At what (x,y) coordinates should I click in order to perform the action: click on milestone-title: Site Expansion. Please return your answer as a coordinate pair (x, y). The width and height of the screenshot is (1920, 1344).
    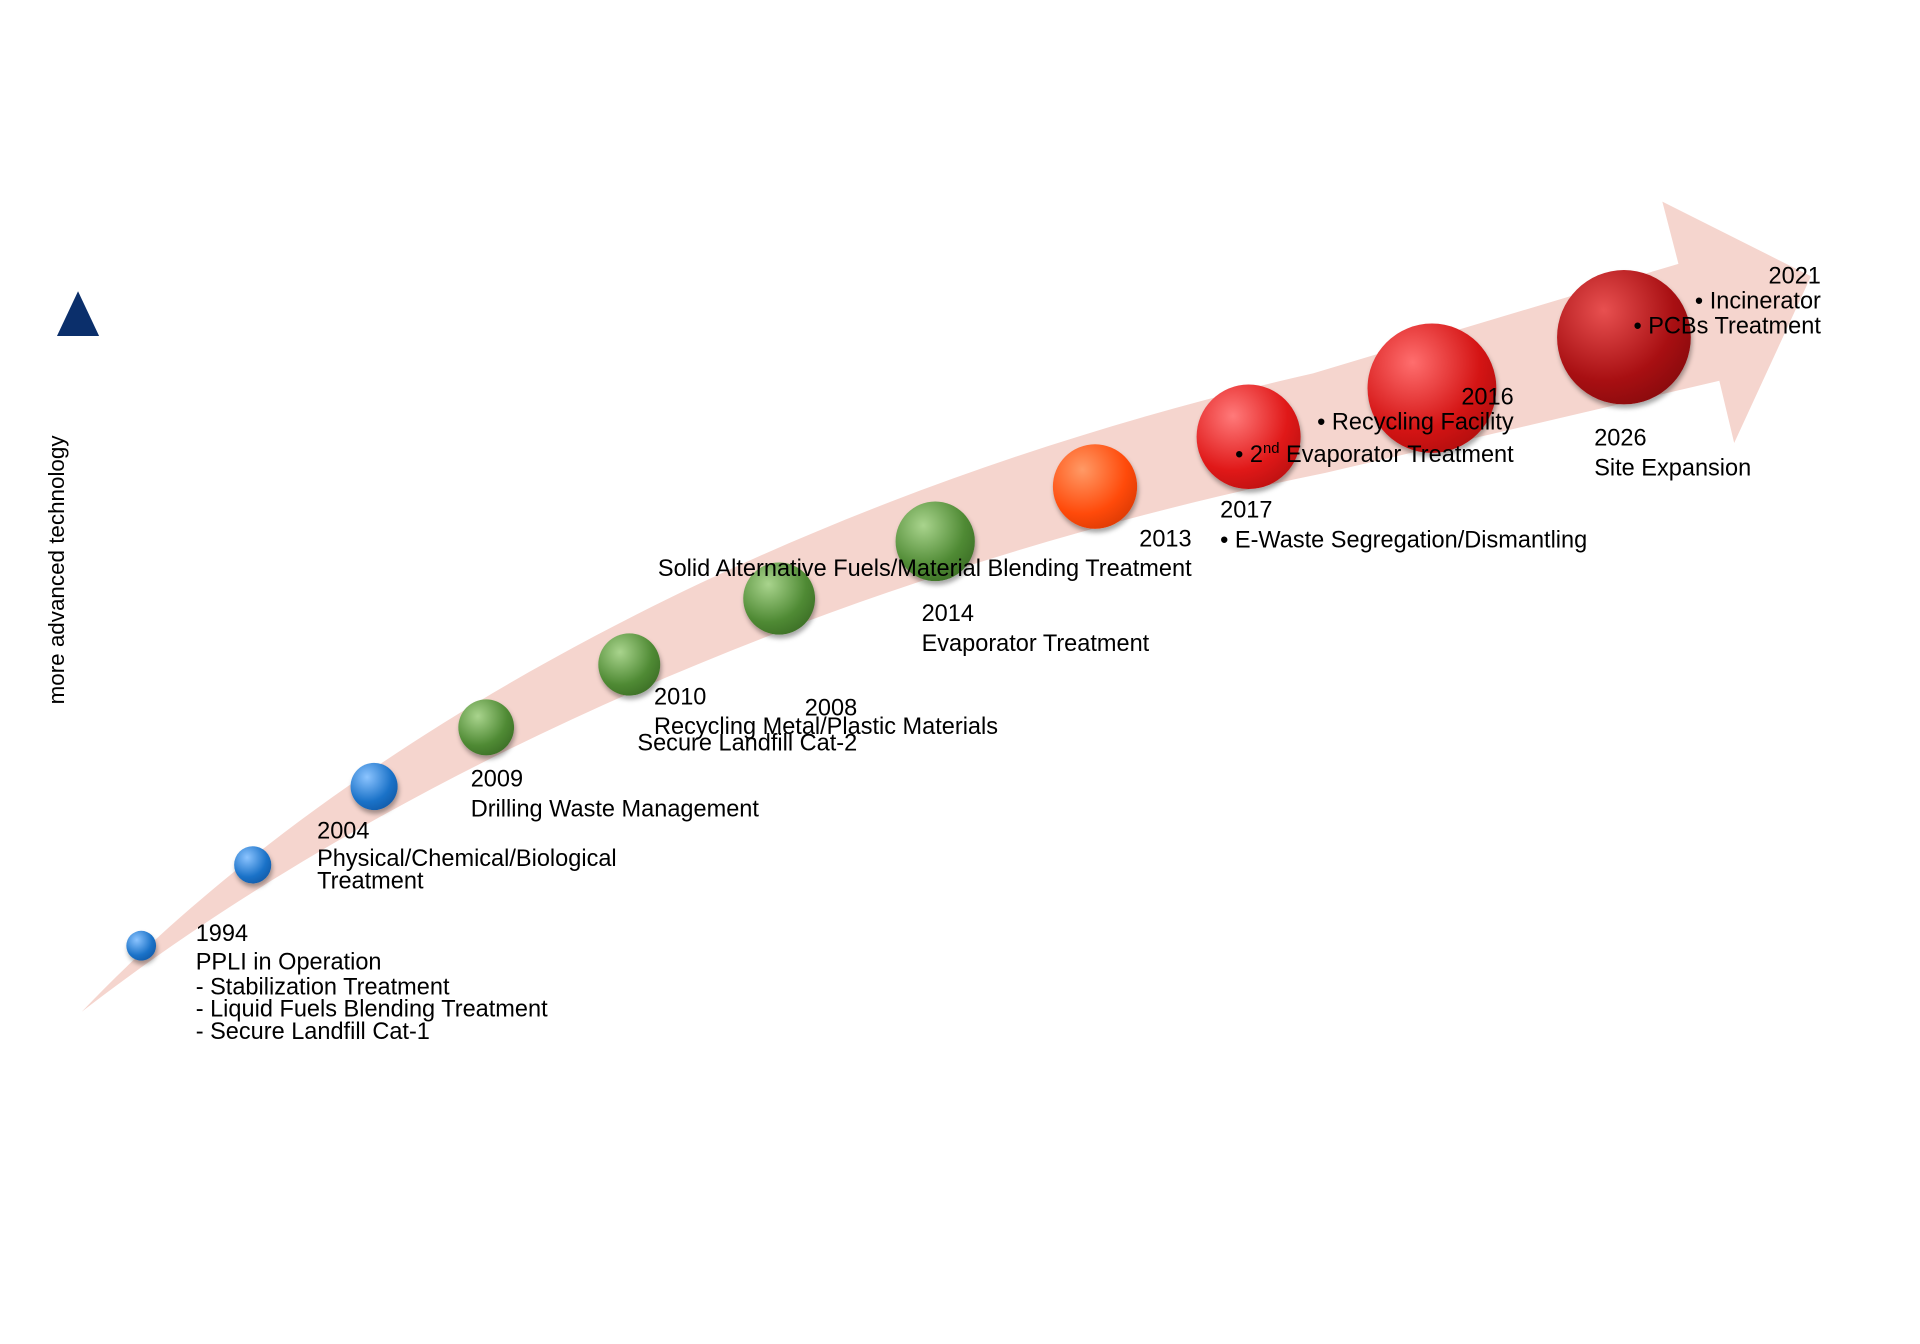
    Looking at the image, I should click on (1673, 468).